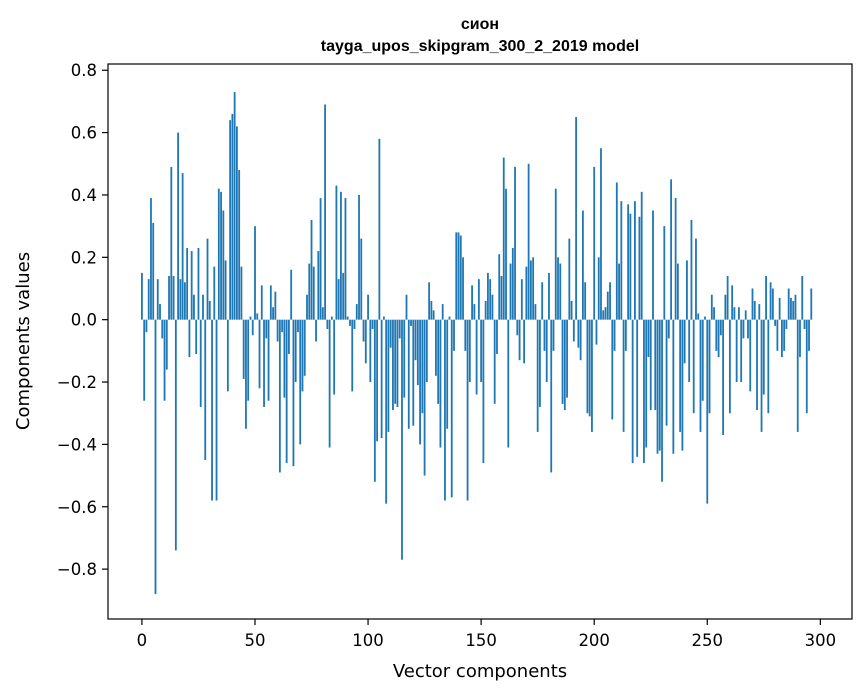 The width and height of the screenshot is (867, 696). I want to click on x-axis-label: Vector components, so click(480, 671).